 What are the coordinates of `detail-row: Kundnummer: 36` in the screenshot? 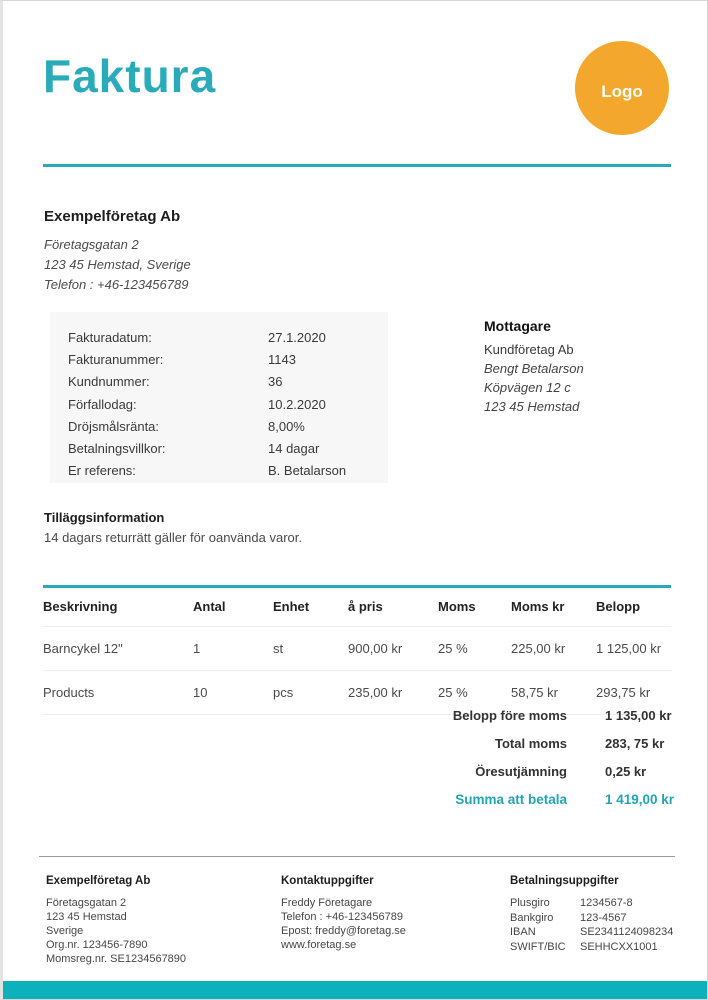 It's located at (228, 382).